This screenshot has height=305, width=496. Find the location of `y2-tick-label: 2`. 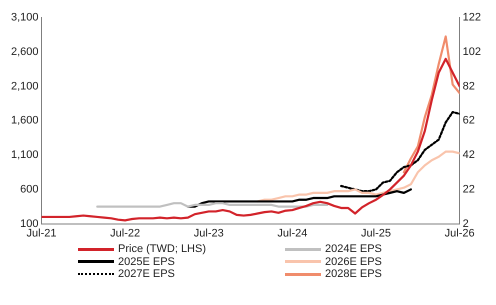

y2-tick-label: 2 is located at coordinates (465, 224).